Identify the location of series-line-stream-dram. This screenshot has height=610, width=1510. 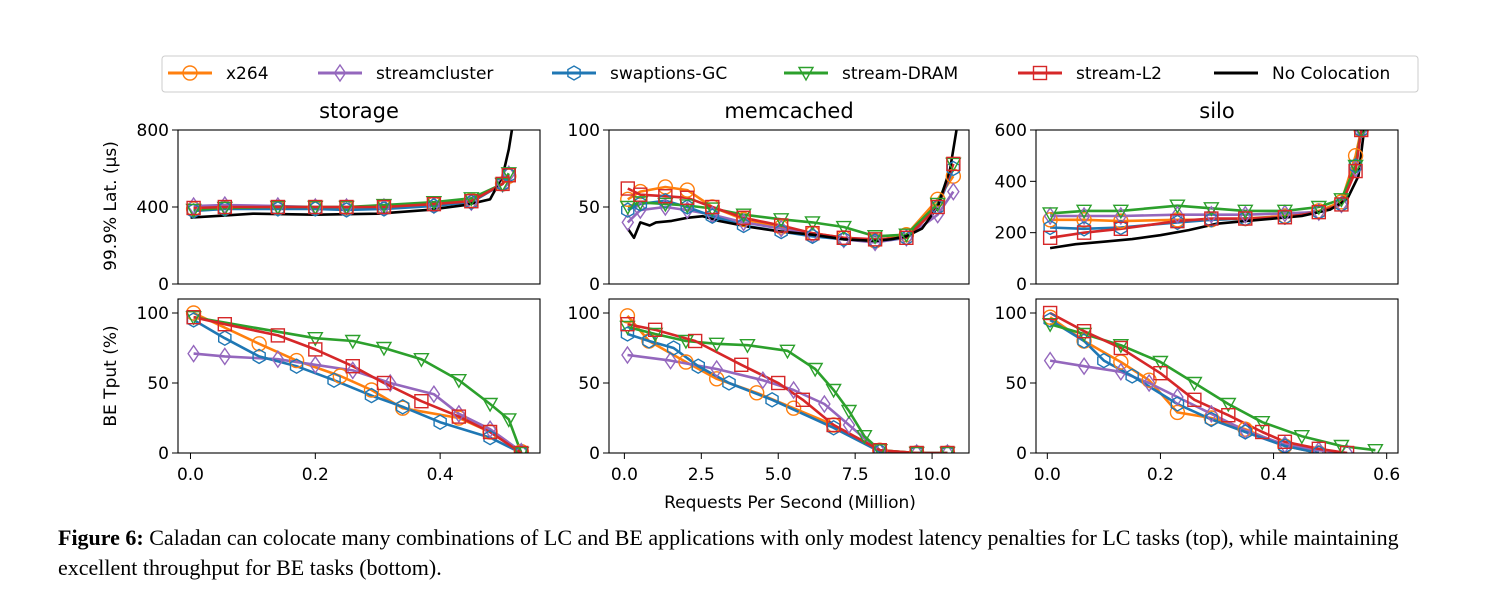
(791, 200).